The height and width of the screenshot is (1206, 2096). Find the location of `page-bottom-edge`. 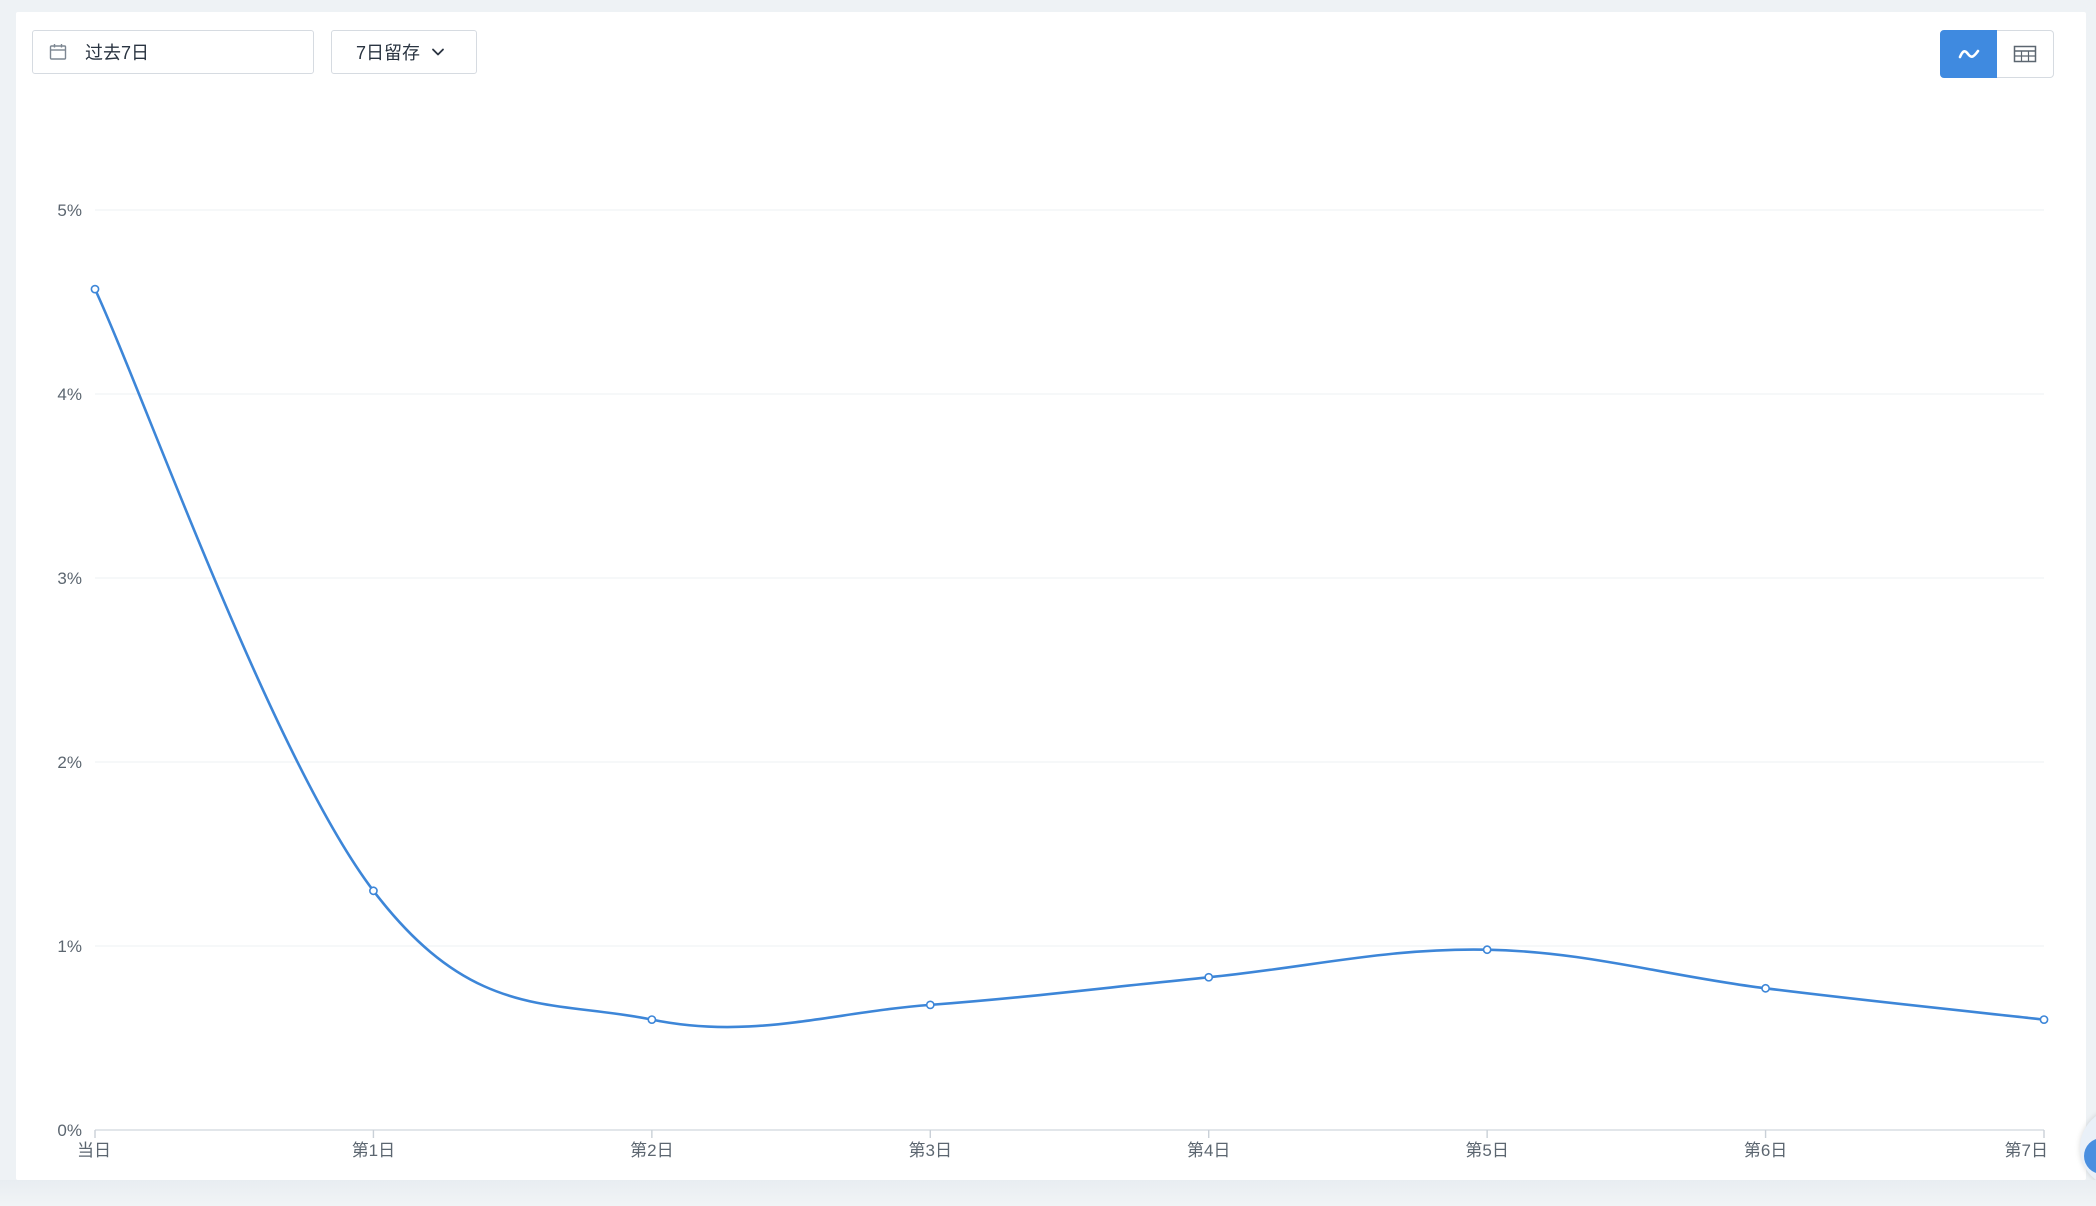

page-bottom-edge is located at coordinates (1048, 1193).